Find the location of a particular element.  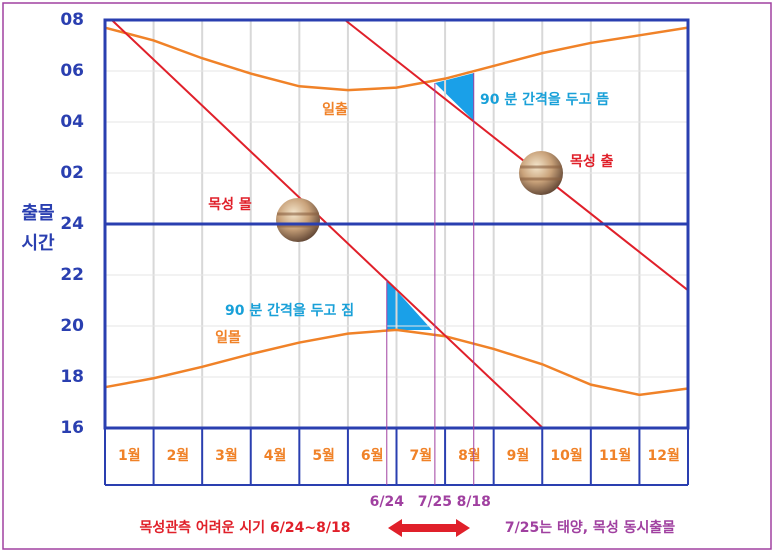

x-tick-label: 8월 is located at coordinates (469, 455).